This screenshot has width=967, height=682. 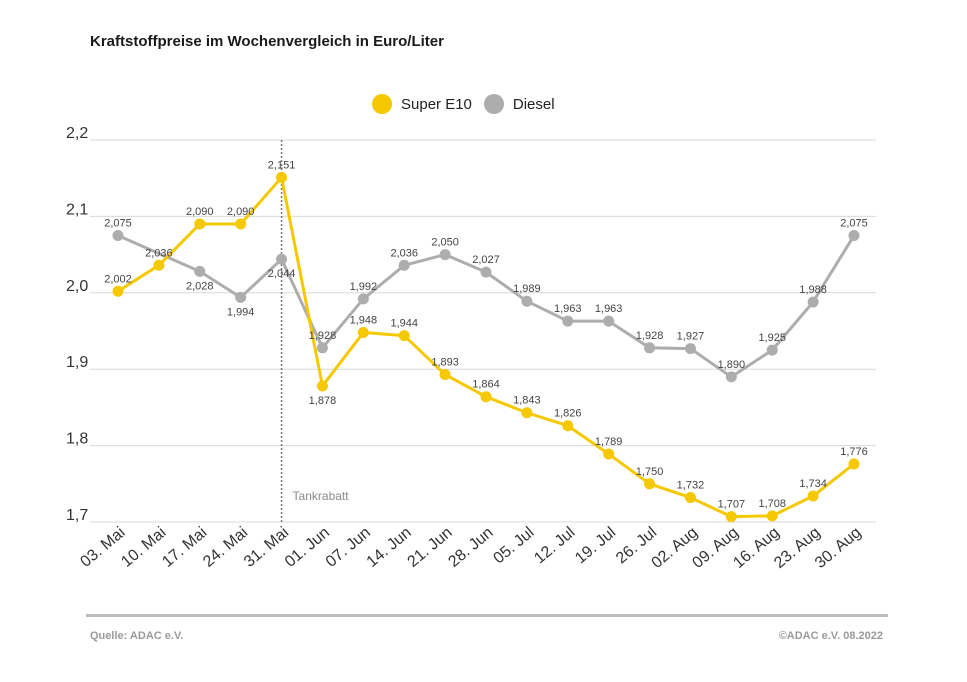 I want to click on legend-label-super-e10: Super E10, so click(x=436, y=104).